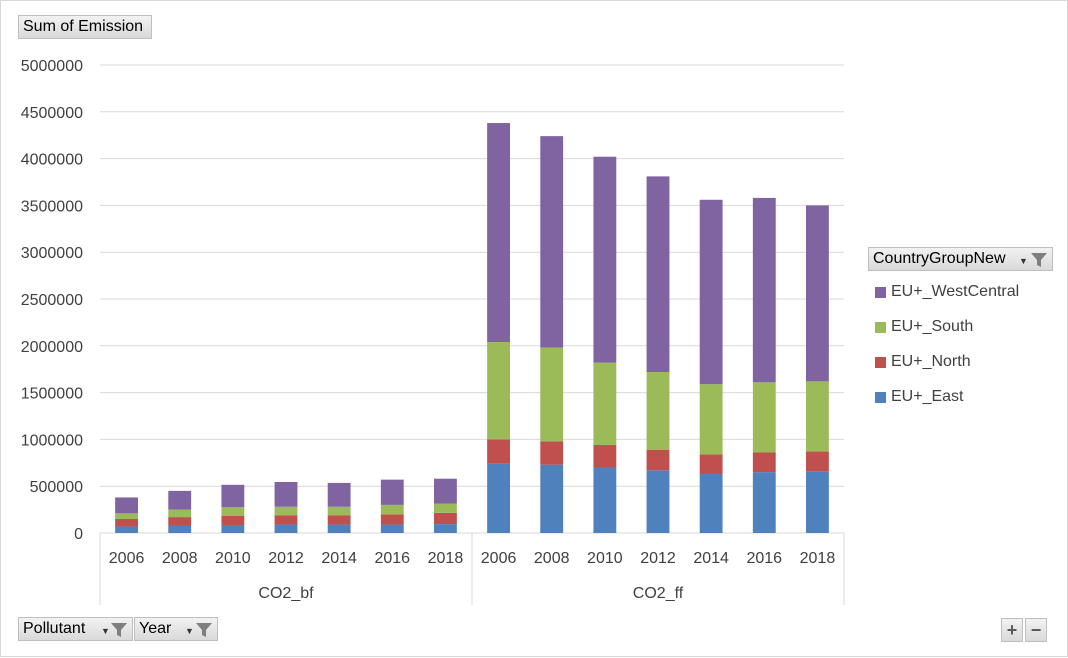 The height and width of the screenshot is (658, 1068). I want to click on y-tick-label: 500000, so click(56, 487).